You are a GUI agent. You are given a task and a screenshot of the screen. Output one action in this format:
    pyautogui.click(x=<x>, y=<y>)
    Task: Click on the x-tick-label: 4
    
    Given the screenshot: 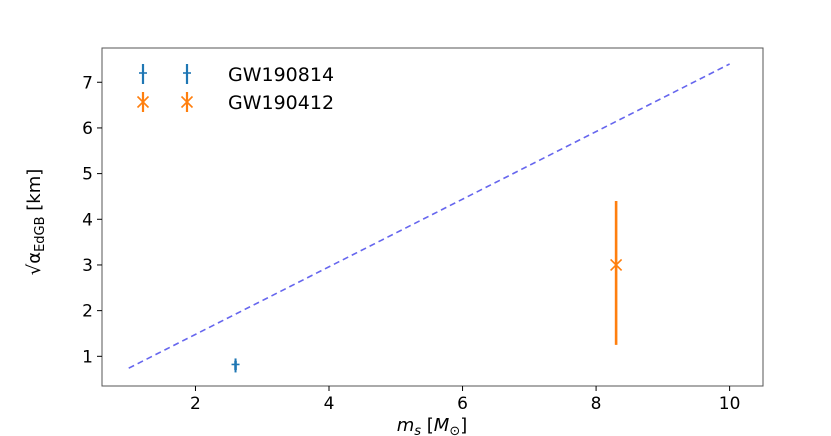 What is the action you would take?
    pyautogui.click(x=329, y=404)
    